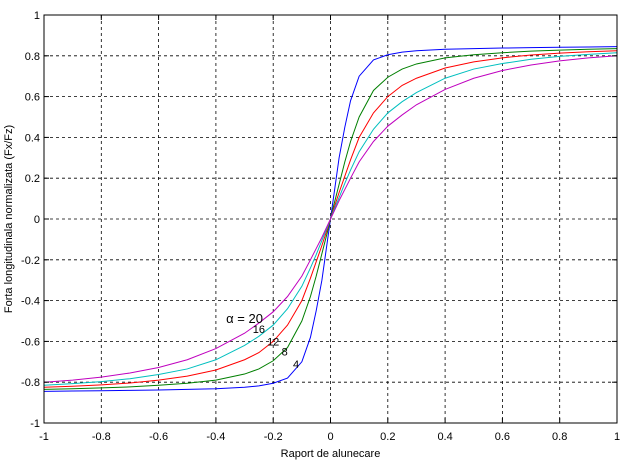  What do you see at coordinates (331, 454) in the screenshot?
I see `x-axis-label: Raport de alunecare` at bounding box center [331, 454].